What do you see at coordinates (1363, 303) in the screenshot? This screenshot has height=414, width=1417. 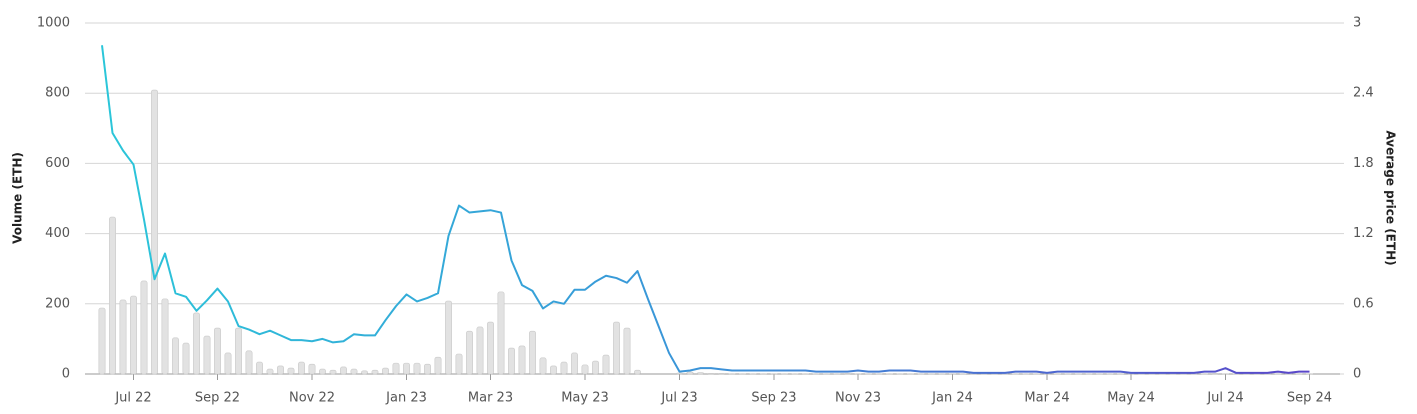 I see `y2-tick-label: 0.6` at bounding box center [1363, 303].